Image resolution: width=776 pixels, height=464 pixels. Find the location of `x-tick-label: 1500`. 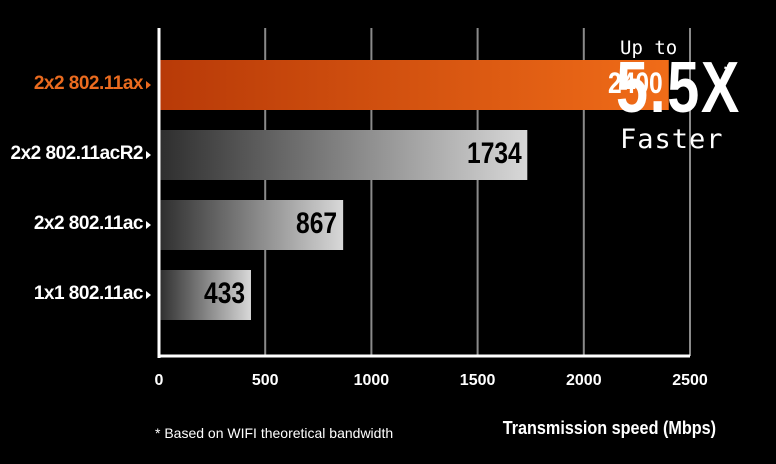

x-tick-label: 1500 is located at coordinates (477, 380).